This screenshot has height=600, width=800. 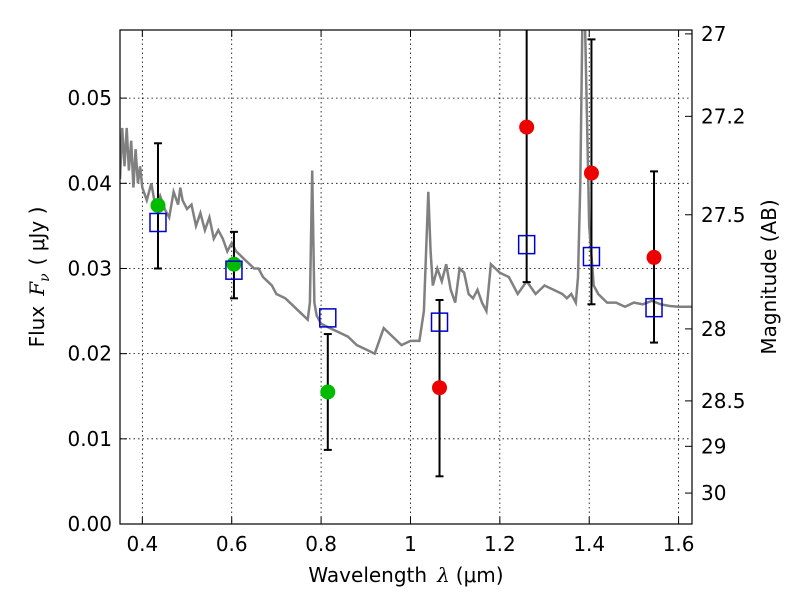 What do you see at coordinates (713, 446) in the screenshot?
I see `mag-tick-label: 29` at bounding box center [713, 446].